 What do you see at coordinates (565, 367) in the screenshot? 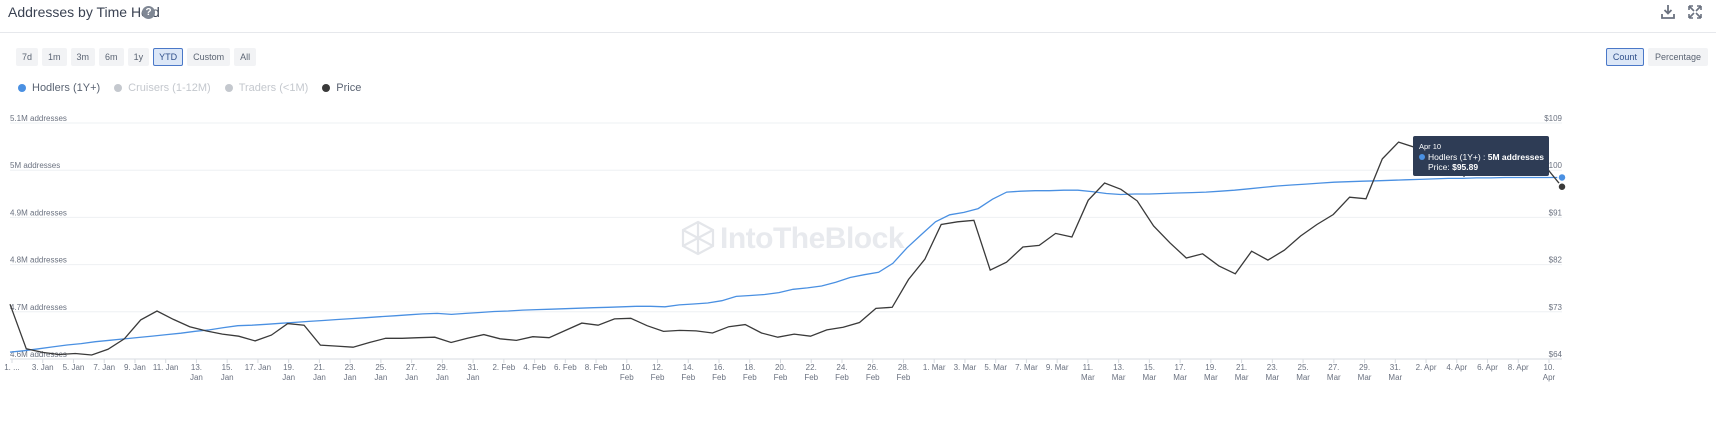
I see `x-axis-label: 6. Feb` at bounding box center [565, 367].